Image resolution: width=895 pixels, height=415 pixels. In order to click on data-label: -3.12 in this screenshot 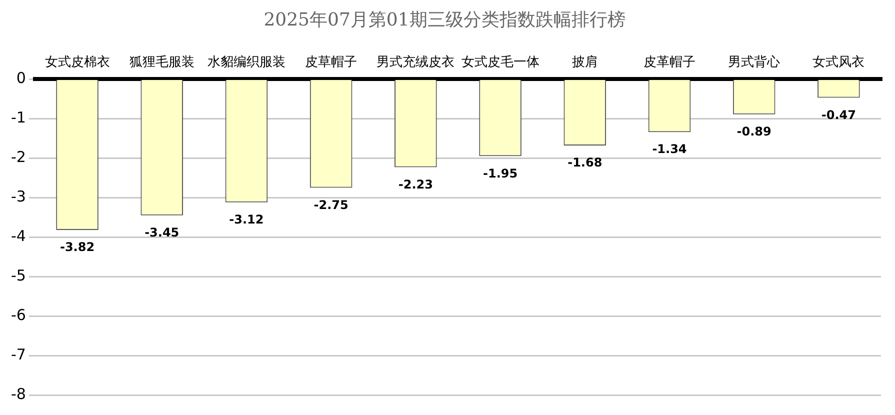, I will do `click(246, 219)`.